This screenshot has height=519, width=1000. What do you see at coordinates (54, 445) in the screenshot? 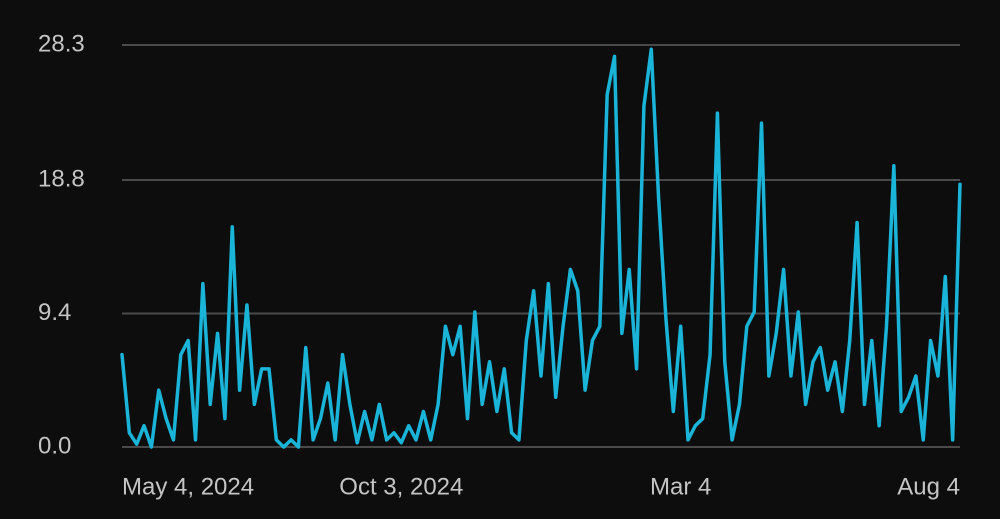
I see `y-tick-label: 0.0` at bounding box center [54, 445].